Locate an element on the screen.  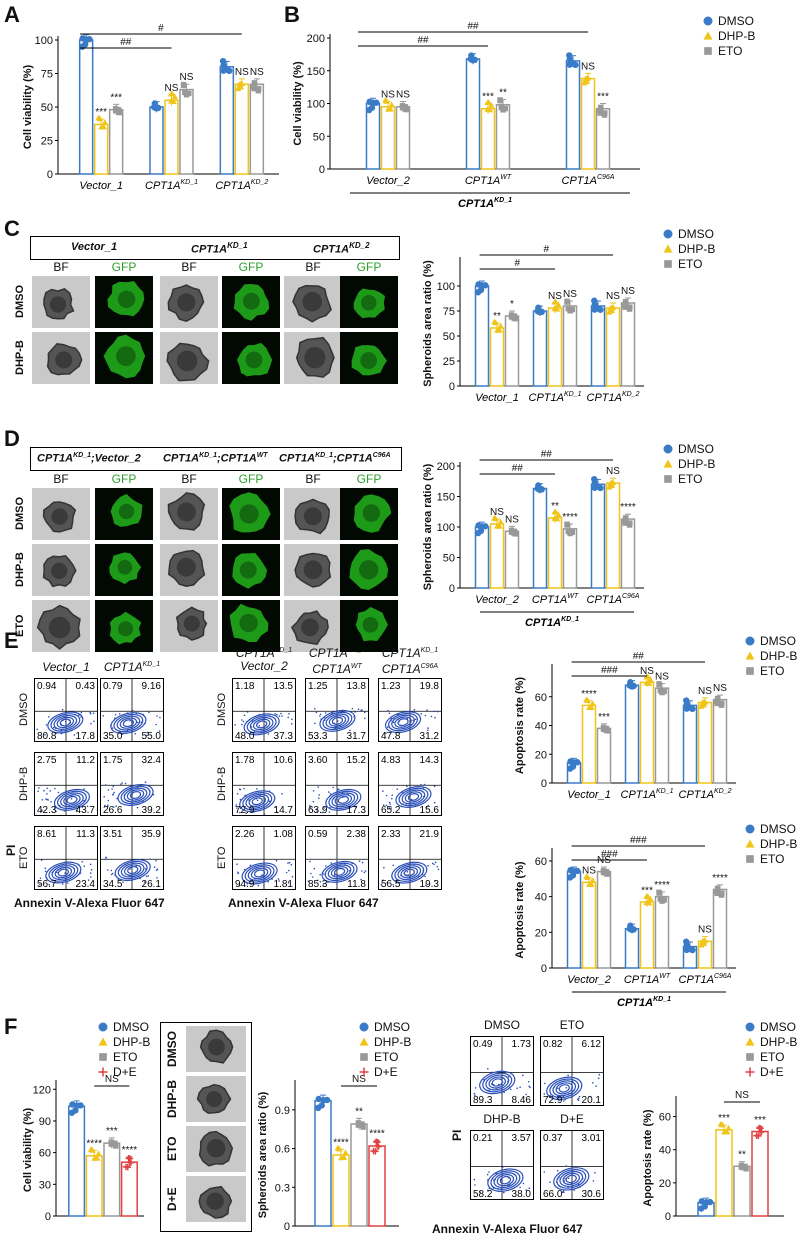
y-axis-title: Spheroids area ratio (%) is located at coordinates (428, 526).